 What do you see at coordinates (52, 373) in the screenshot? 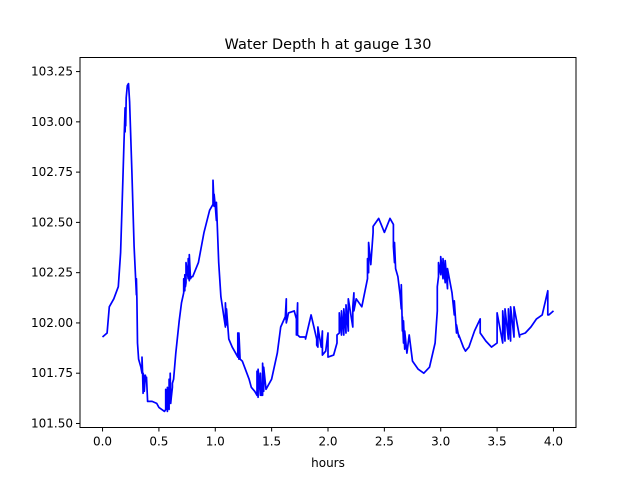
I see `y-tick-label: 101.75` at bounding box center [52, 373].